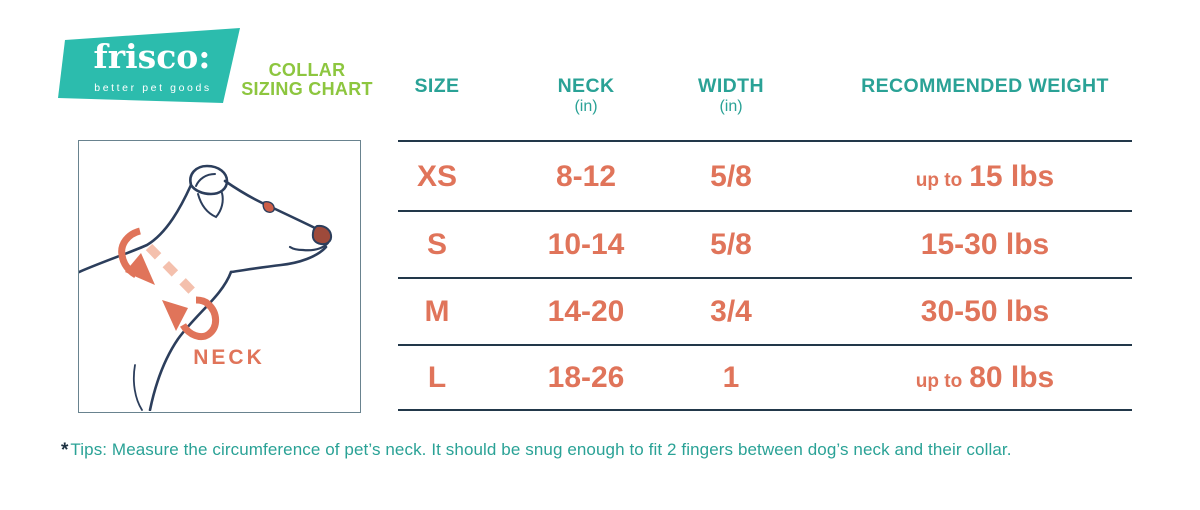 This screenshot has height=510, width=1200. What do you see at coordinates (985, 86) in the screenshot?
I see `header-recommended-weight: RECOMMENDED WEIGHT` at bounding box center [985, 86].